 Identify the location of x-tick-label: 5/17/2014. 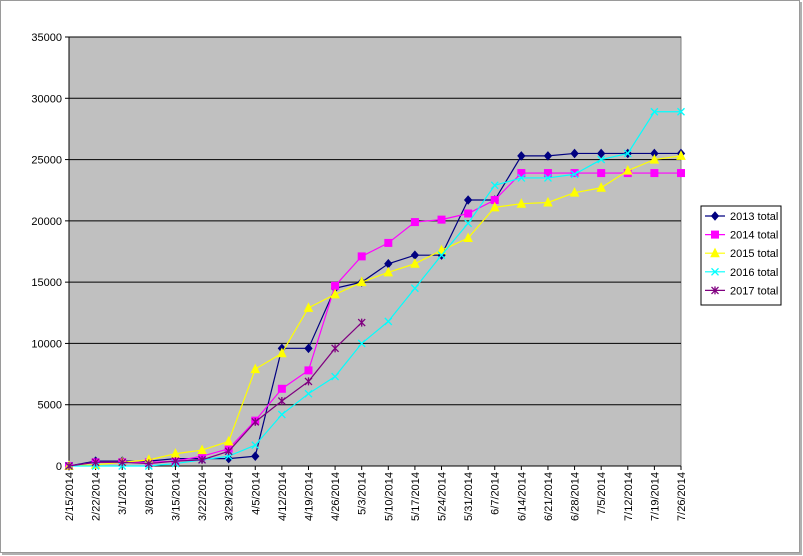
(416, 496).